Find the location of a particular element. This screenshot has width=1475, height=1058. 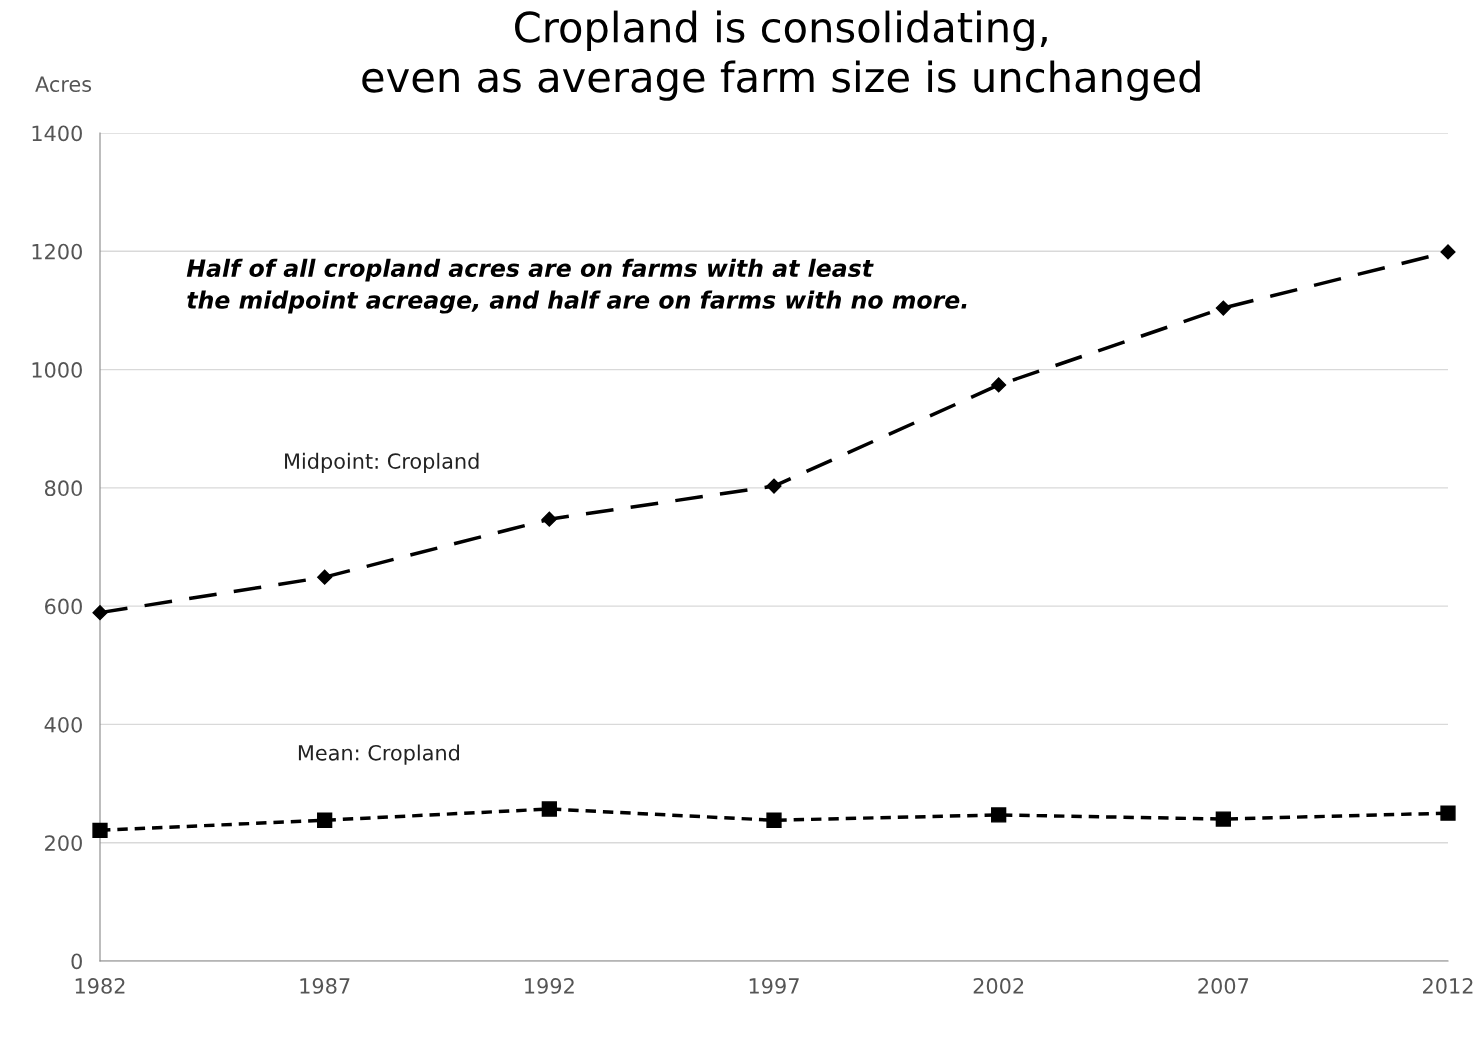

x-tick-label: 2012 is located at coordinates (1448, 986).